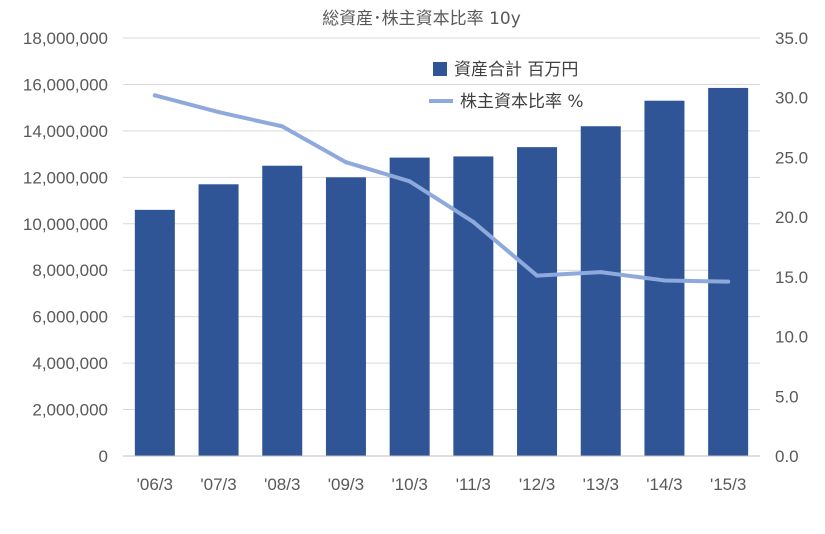 The height and width of the screenshot is (534, 825). What do you see at coordinates (537, 484) in the screenshot?
I see `x-tick-label: '12/3` at bounding box center [537, 484].